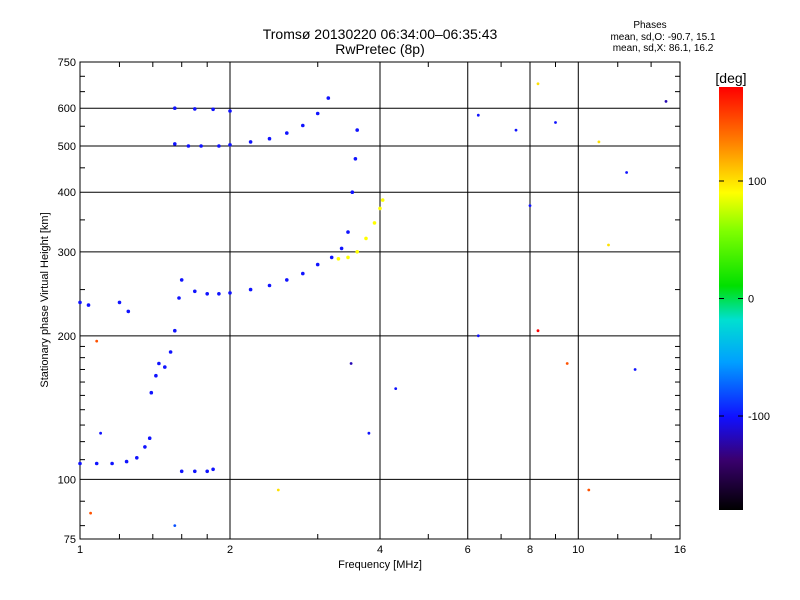 The width and height of the screenshot is (800, 600). Describe the element at coordinates (730, 78) in the screenshot. I see `colorbar-unit: [deg]` at that location.